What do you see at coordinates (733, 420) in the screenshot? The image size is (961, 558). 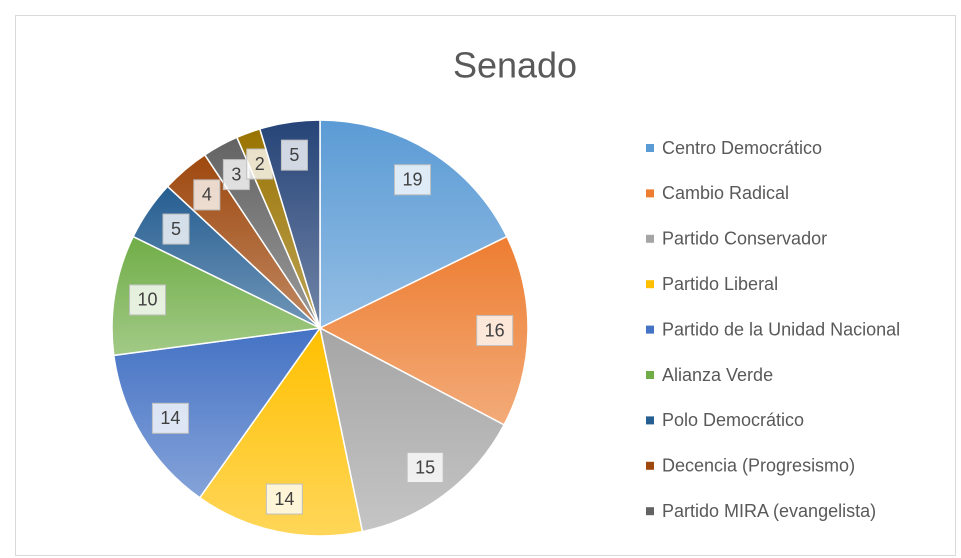 I see `legend-label: Polo Democrático` at bounding box center [733, 420].